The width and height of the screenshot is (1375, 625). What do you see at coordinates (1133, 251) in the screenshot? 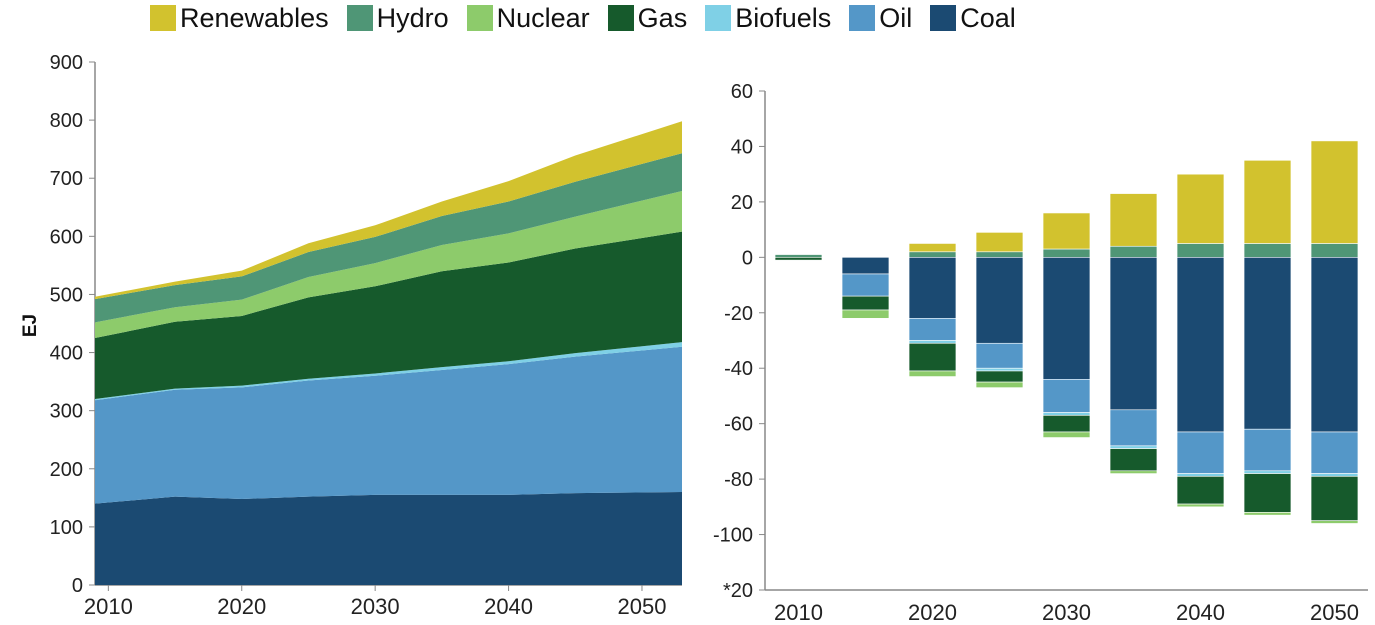
I see `bar-hydro-2035` at bounding box center [1133, 251].